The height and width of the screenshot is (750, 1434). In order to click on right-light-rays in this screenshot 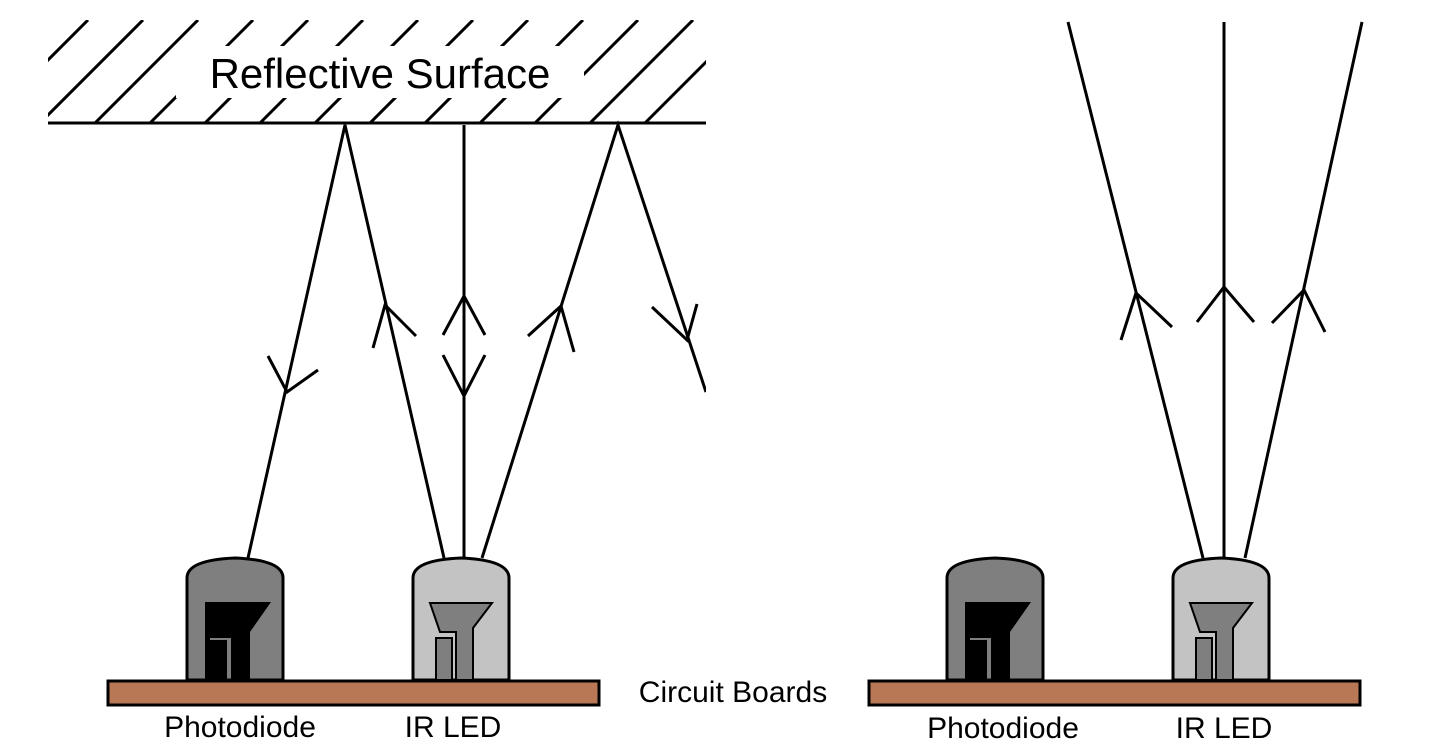, I will do `click(1215, 290)`.